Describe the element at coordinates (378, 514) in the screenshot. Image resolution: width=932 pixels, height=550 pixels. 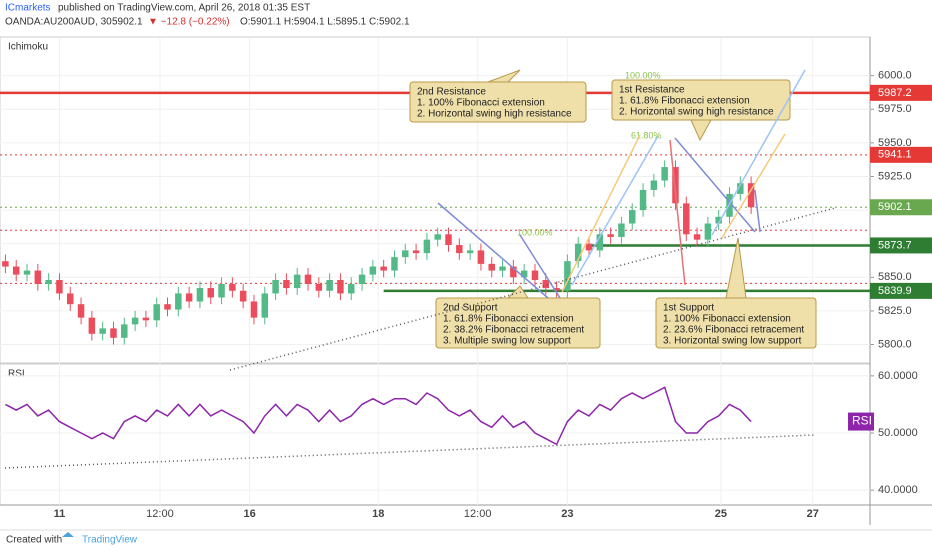
I see `x-tick-label: 18` at that location.